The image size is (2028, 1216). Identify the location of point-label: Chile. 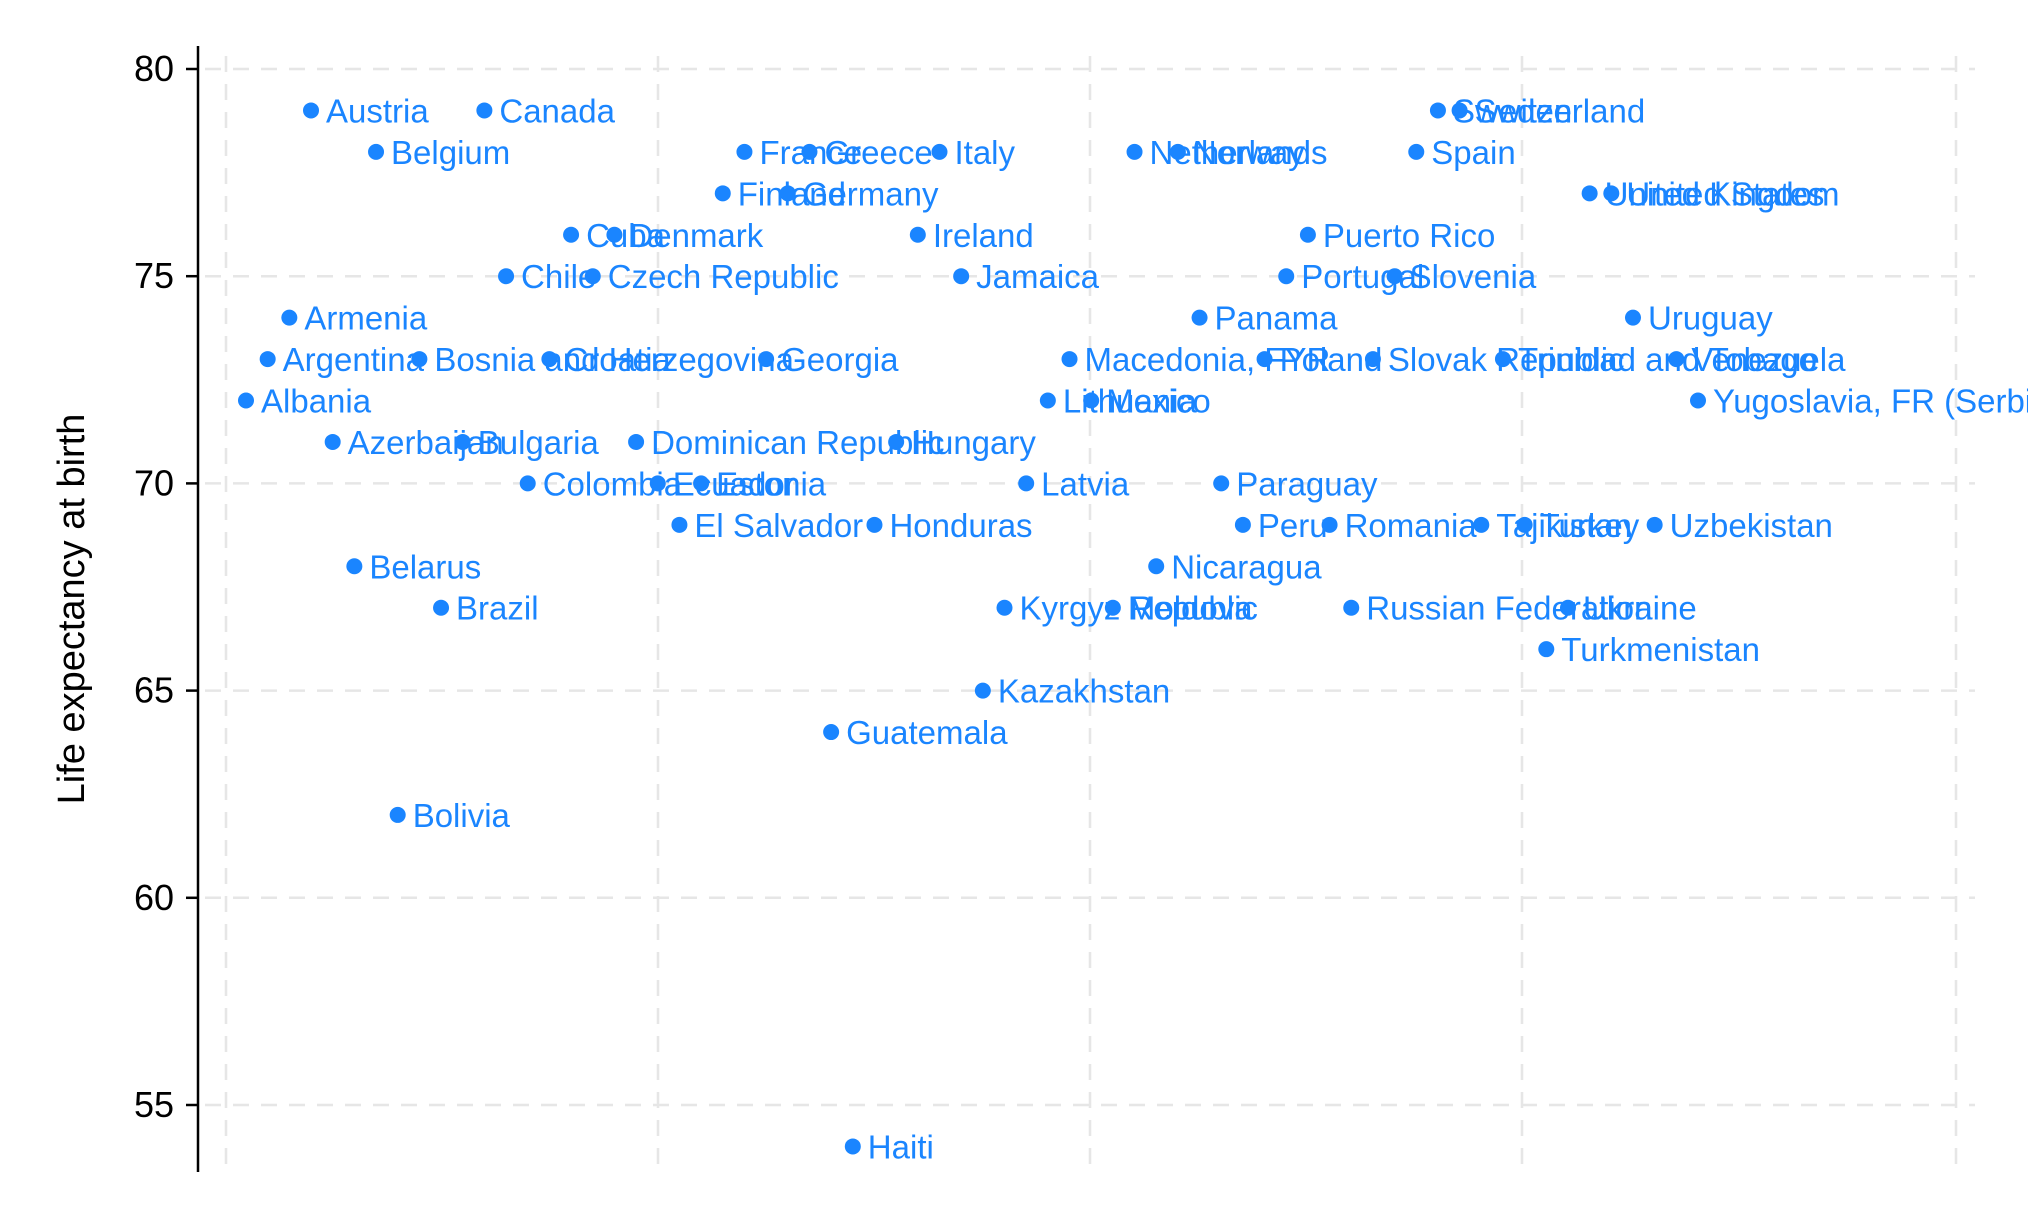
(558, 276).